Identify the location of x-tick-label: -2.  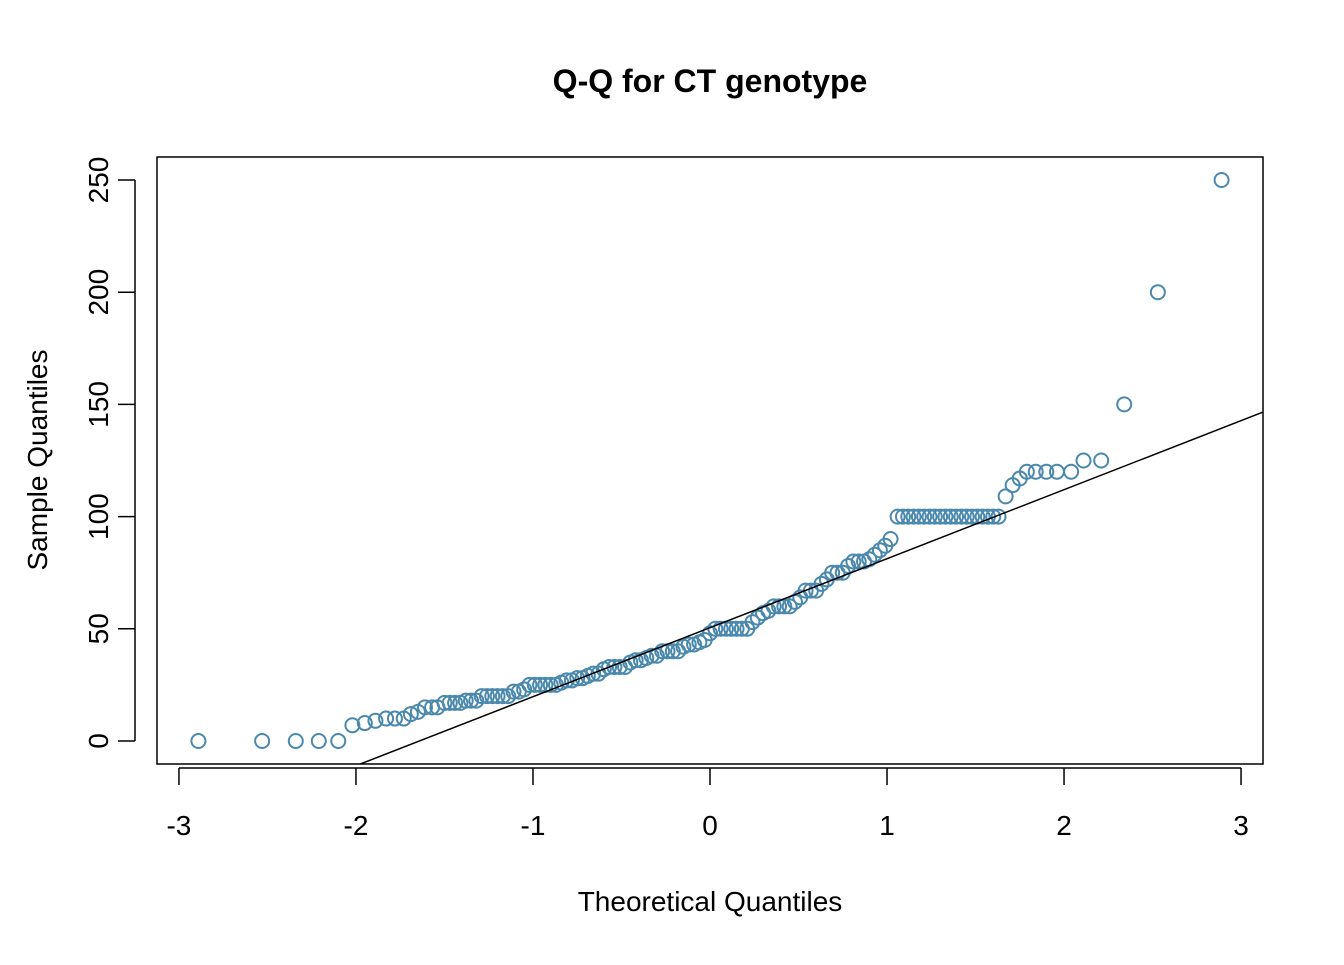
(356, 825).